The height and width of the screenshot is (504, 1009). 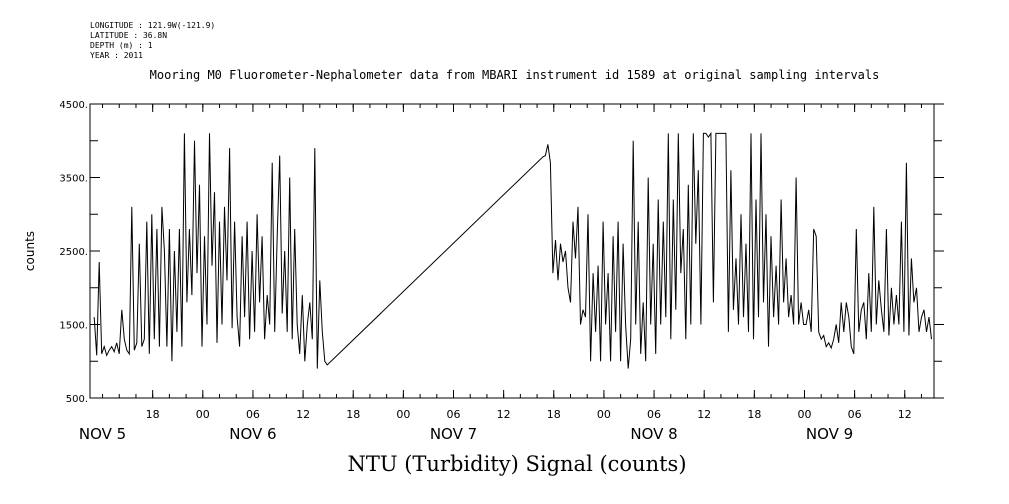 What do you see at coordinates (73, 326) in the screenshot?
I see `y-tick-label: 1500.` at bounding box center [73, 326].